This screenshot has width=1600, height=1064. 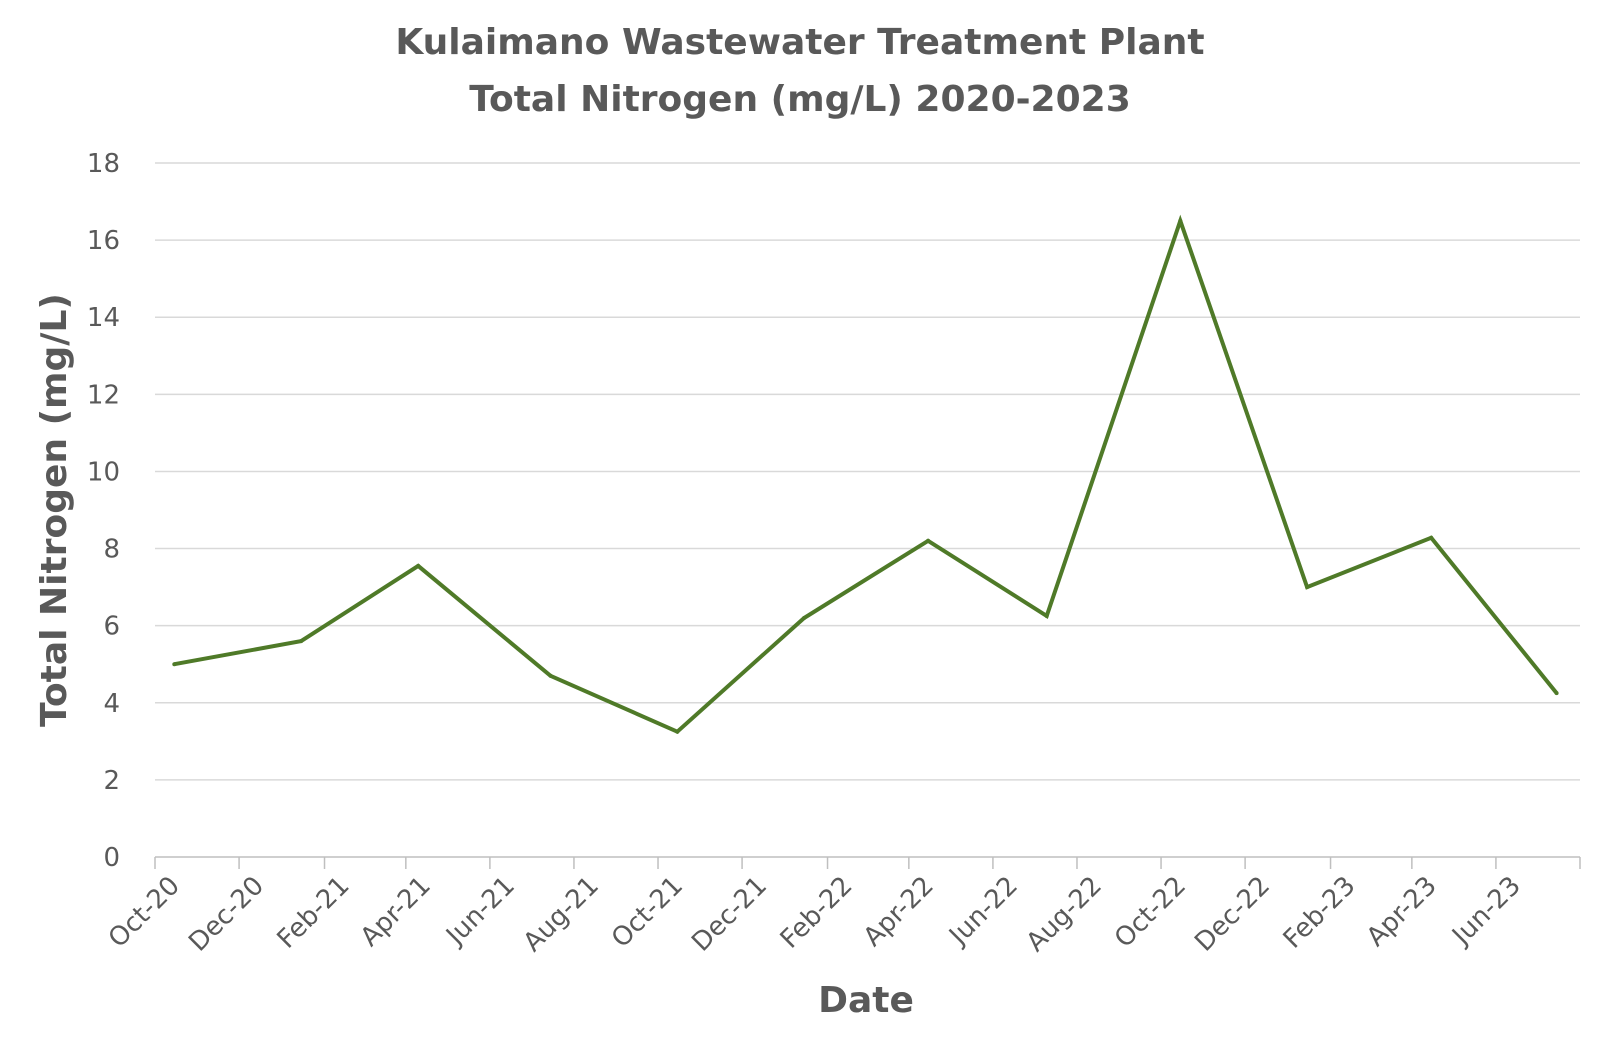 I want to click on x-tick-label: Jun-23, so click(x=1485, y=911).